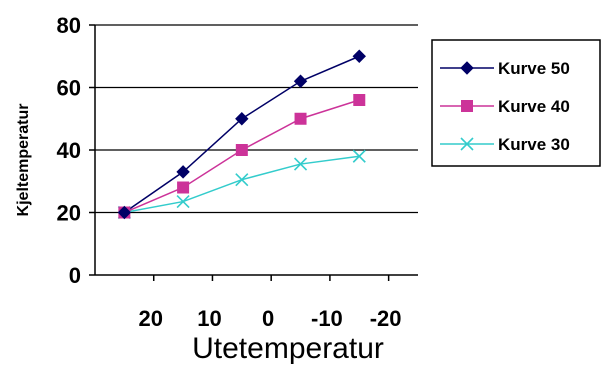 The height and width of the screenshot is (365, 606). I want to click on x-tick-label: -10, so click(327, 318).